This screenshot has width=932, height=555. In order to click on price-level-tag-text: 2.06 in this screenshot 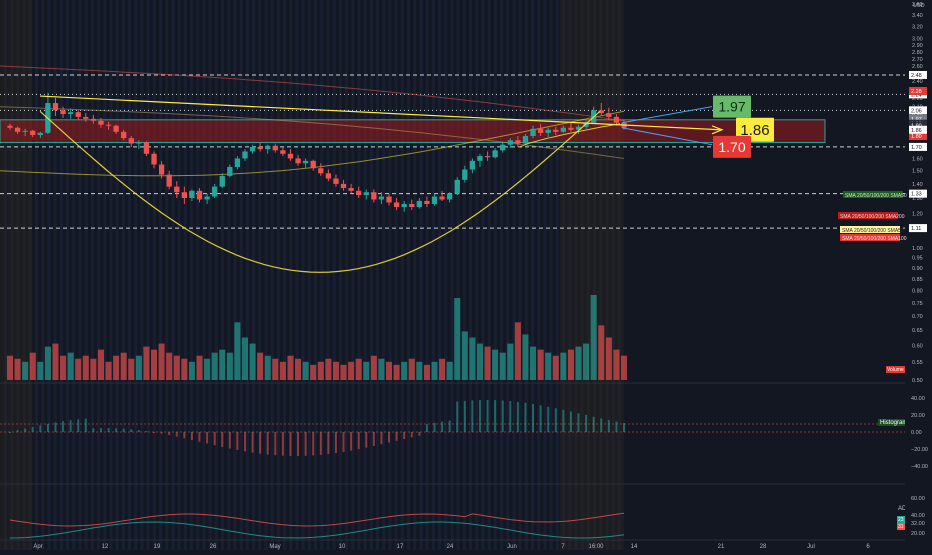, I will do `click(916, 111)`.